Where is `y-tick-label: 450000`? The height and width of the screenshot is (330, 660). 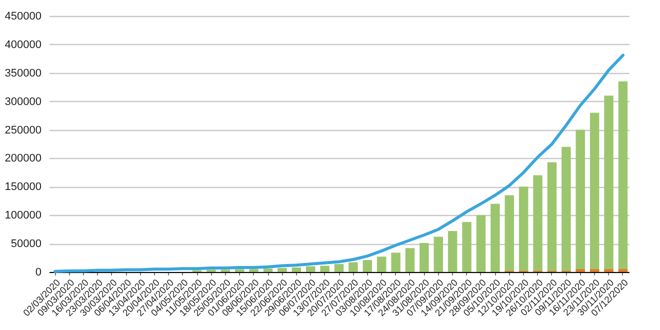
y-tick-label: 450000 is located at coordinates (23, 16).